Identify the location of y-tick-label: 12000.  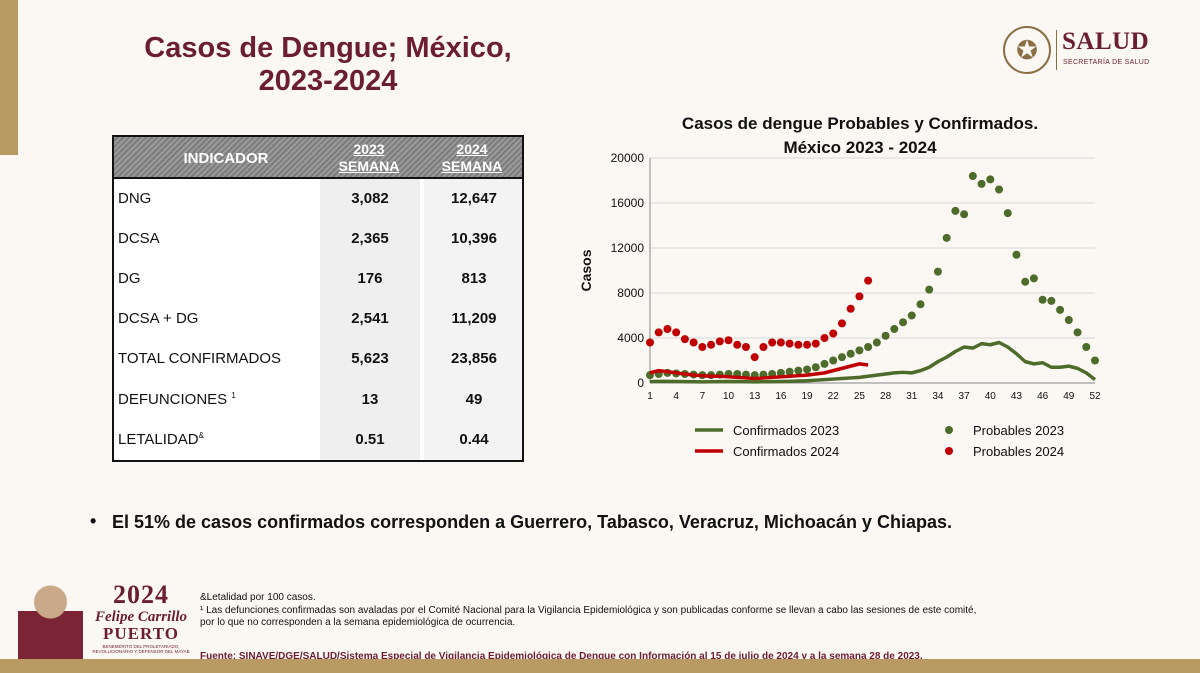
(628, 248).